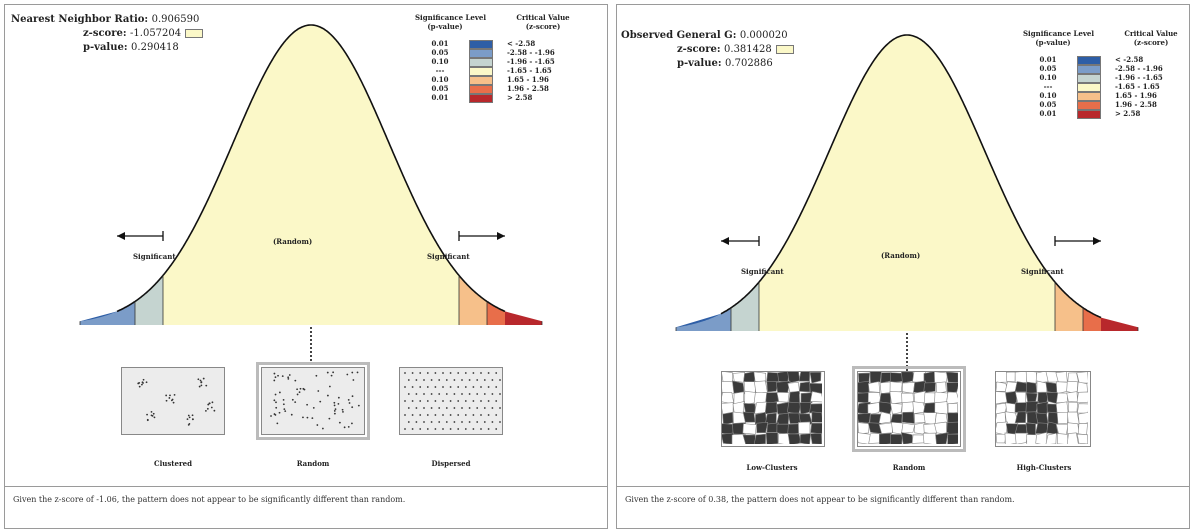 The image size is (1194, 529). I want to click on pattern-clustered-label: Clustered, so click(173, 463).